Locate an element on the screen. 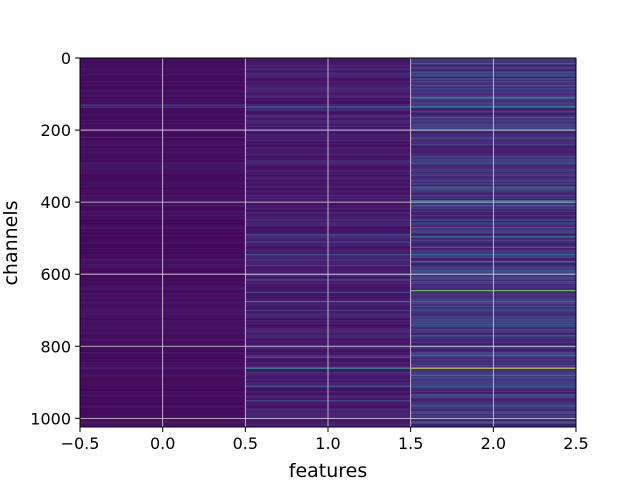  x-axis: −0.5 0.0 0.5 1.0 1.5 2.0 2.5 is located at coordinates (325, 440).